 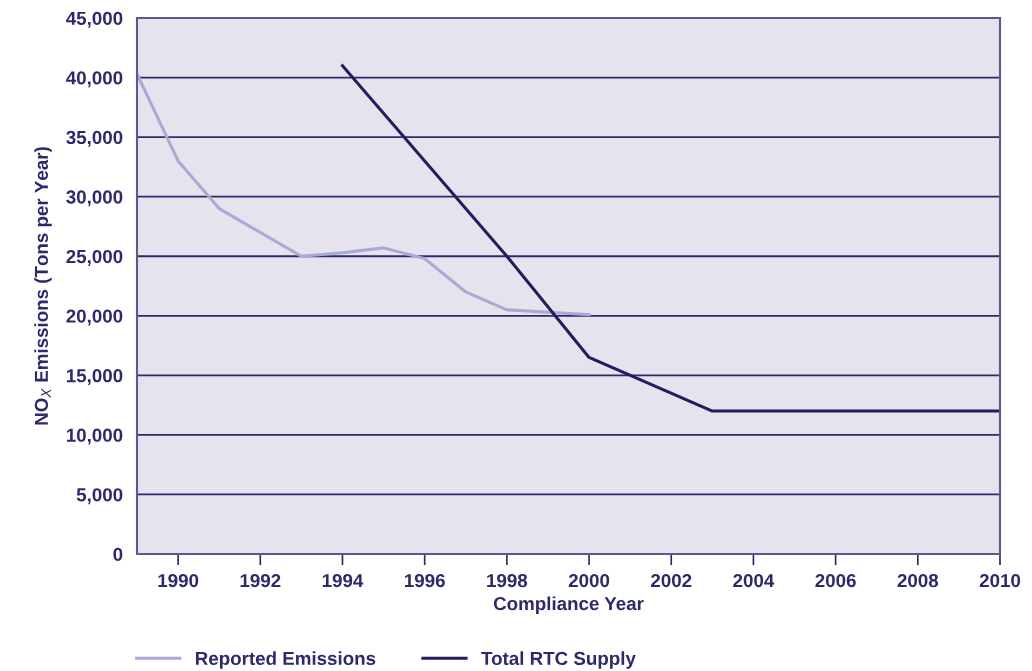 What do you see at coordinates (94, 257) in the screenshot?
I see `y-tick-label: 25,000` at bounding box center [94, 257].